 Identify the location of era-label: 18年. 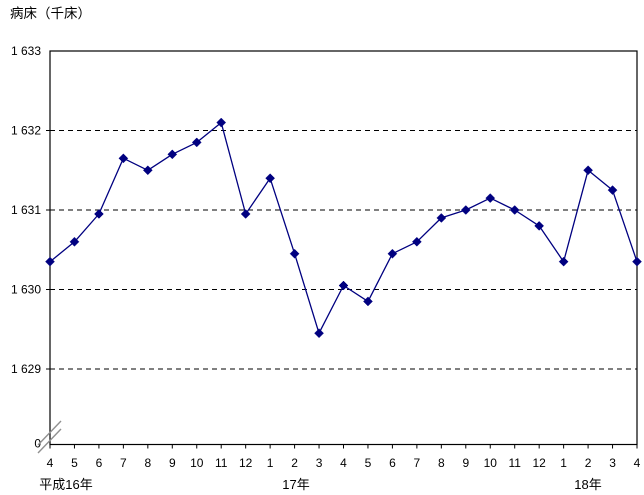
(587, 484).